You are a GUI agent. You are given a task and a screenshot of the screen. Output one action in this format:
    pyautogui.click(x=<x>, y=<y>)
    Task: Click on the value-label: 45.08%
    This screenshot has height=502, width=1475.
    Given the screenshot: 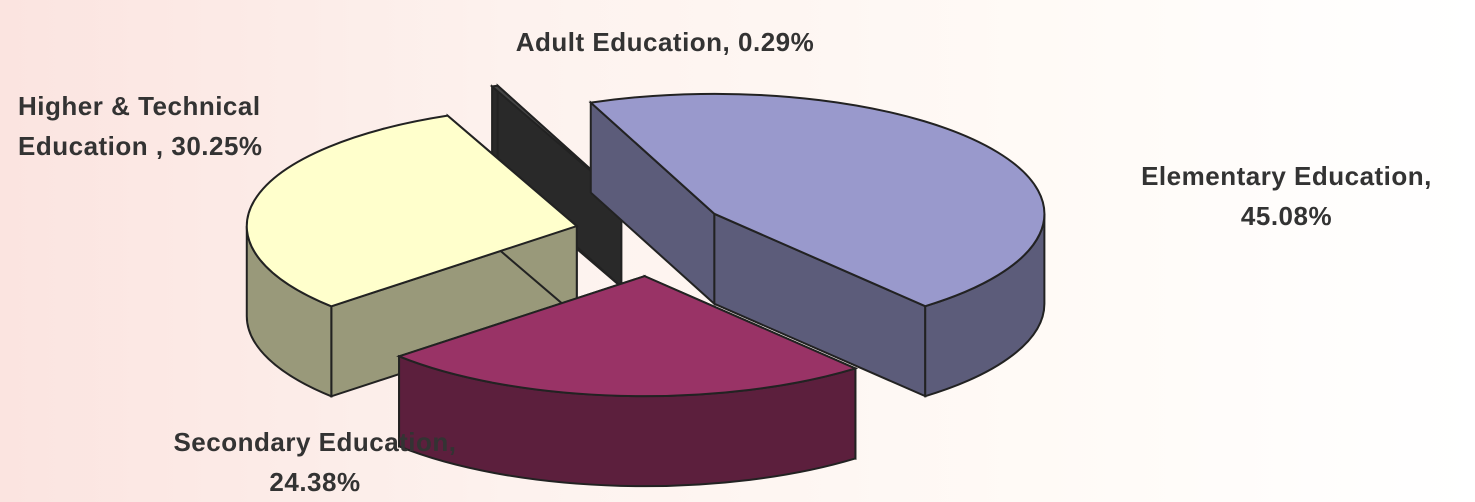 What is the action you would take?
    pyautogui.click(x=1286, y=216)
    